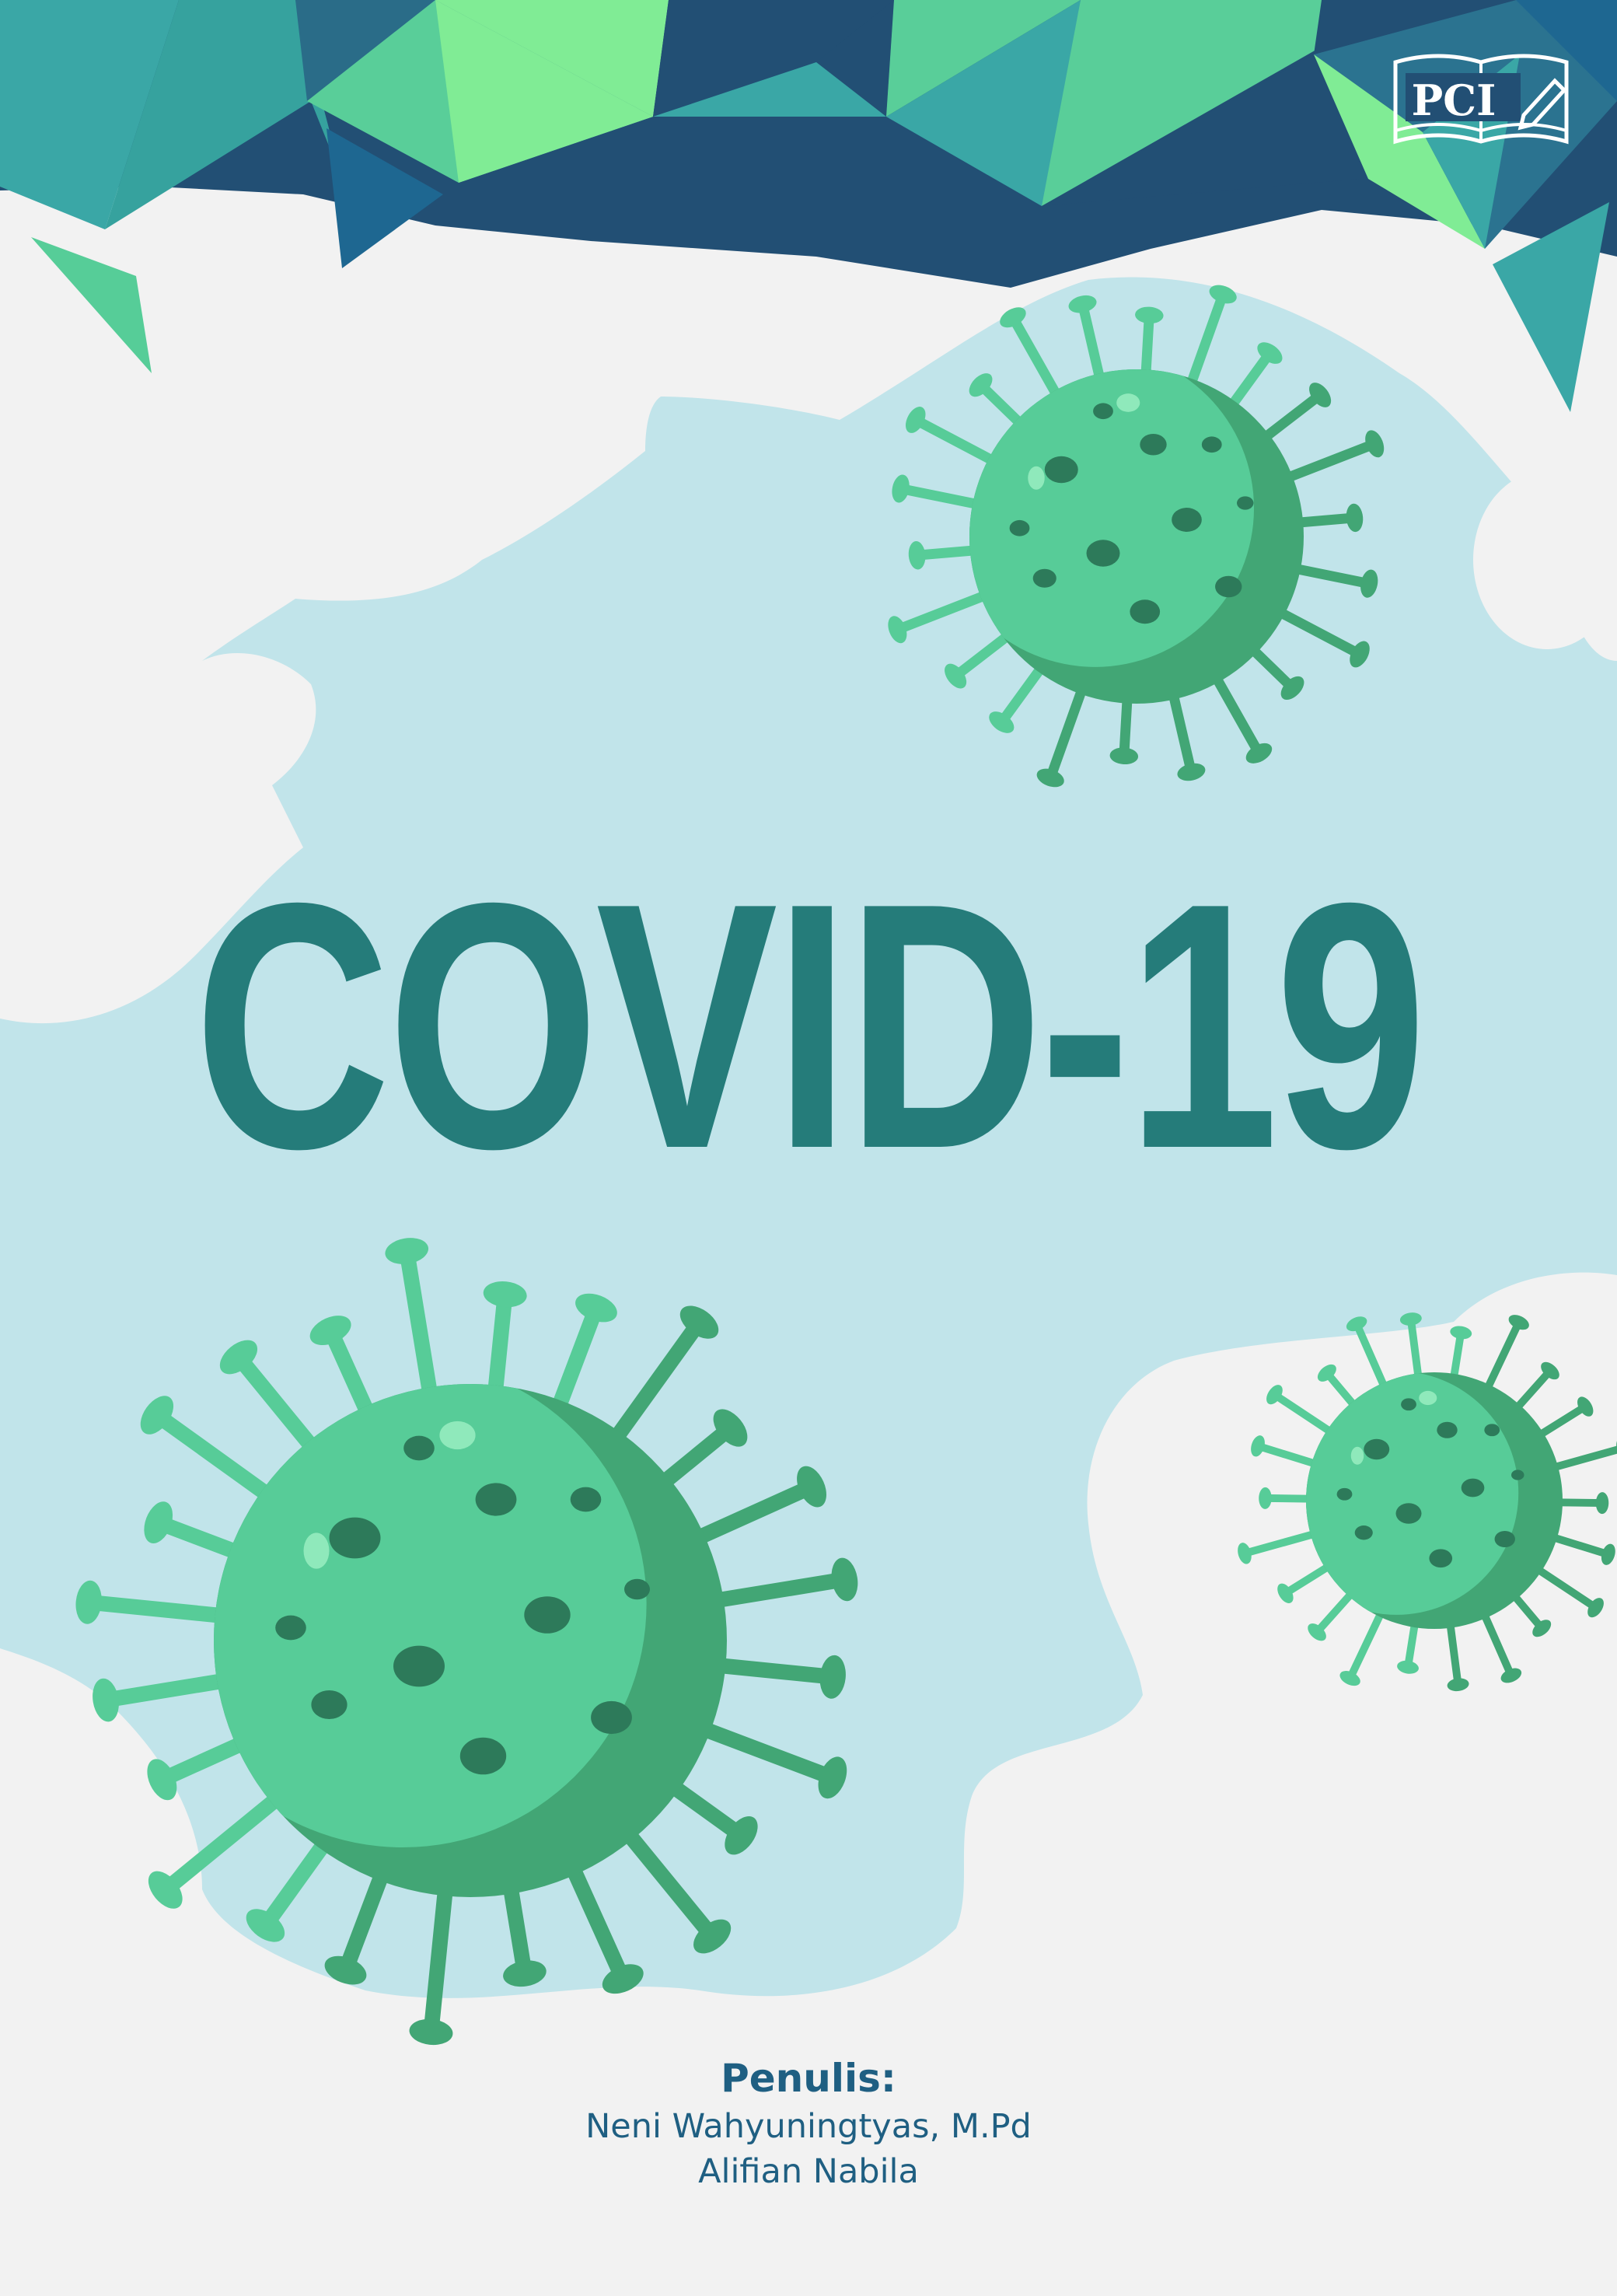 The image size is (1617, 2296). I want to click on cloud, so click(1590, 544).